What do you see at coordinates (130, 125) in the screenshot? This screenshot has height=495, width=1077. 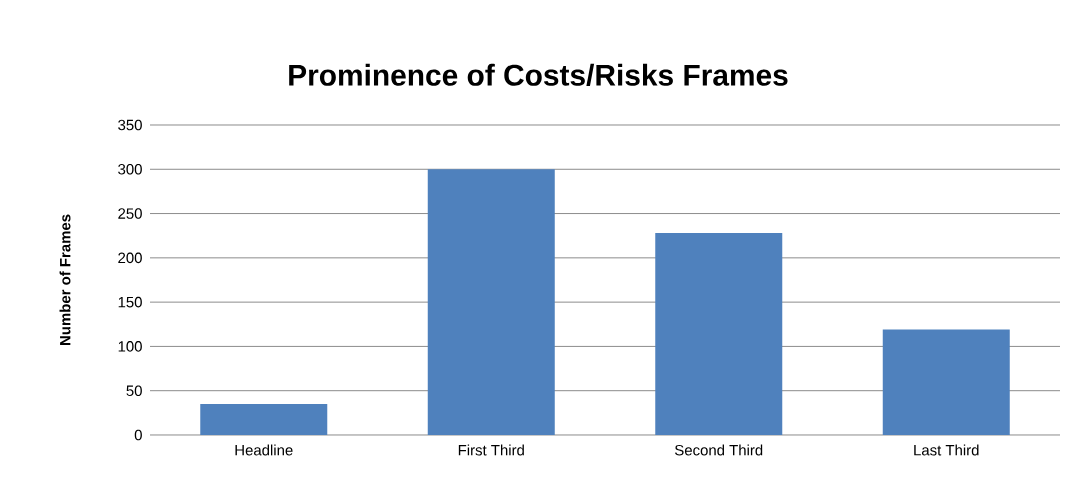 I see `y-tick-label: 350` at bounding box center [130, 125].